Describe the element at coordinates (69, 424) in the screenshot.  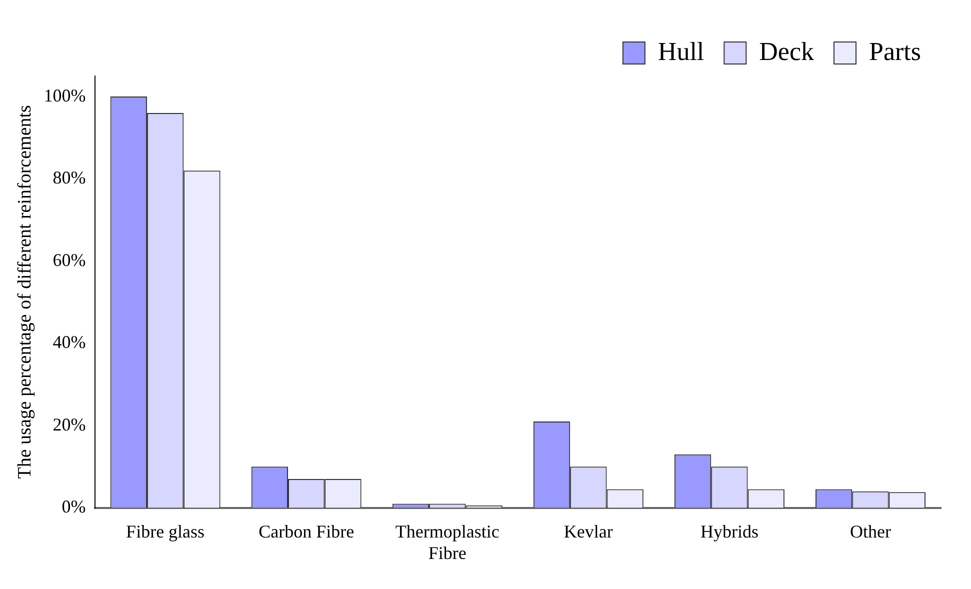
I see `y-tick-label: 20%` at that location.